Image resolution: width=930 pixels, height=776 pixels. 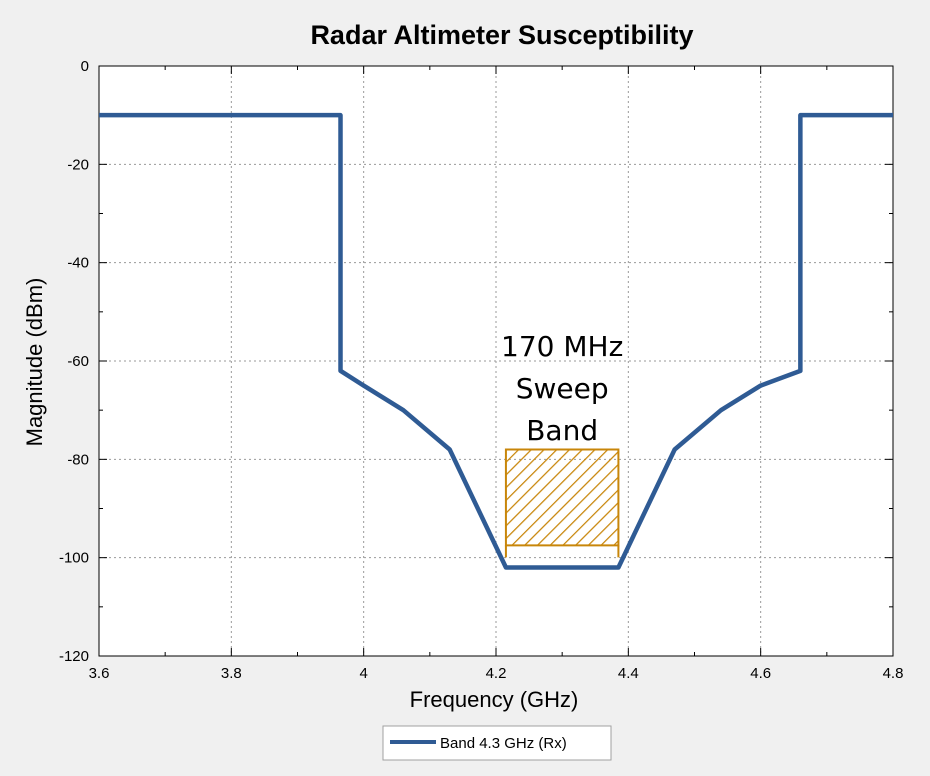 What do you see at coordinates (494, 699) in the screenshot?
I see `x-axis-label: Frequency (GHz)` at bounding box center [494, 699].